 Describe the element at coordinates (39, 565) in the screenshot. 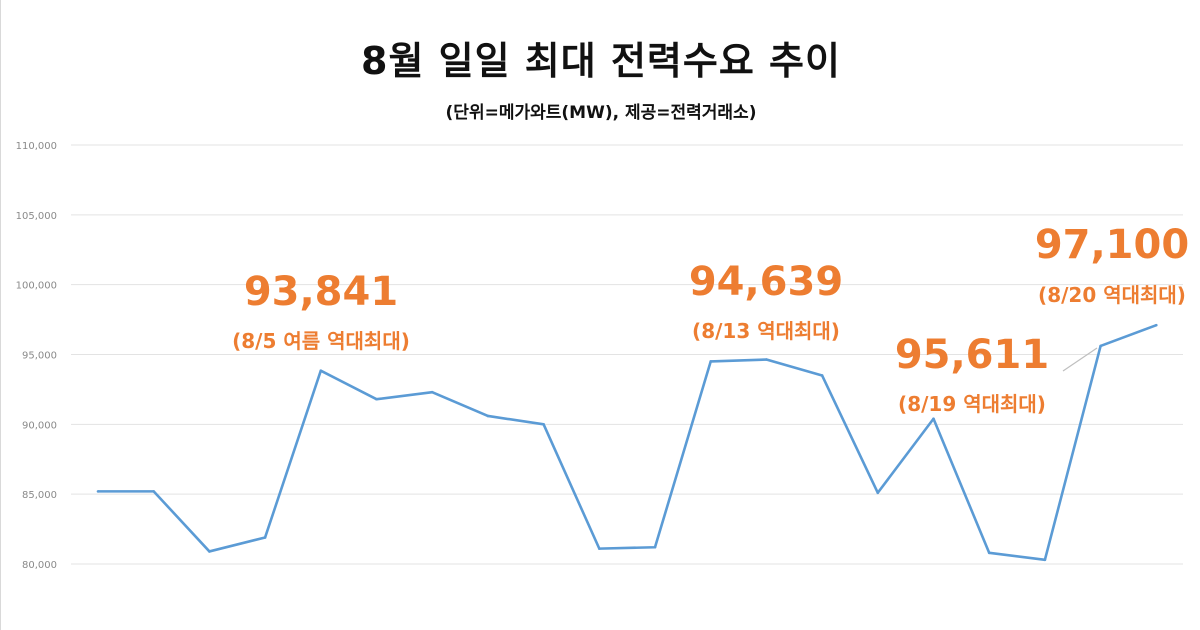

I see `y-tick-label: 80,000` at that location.